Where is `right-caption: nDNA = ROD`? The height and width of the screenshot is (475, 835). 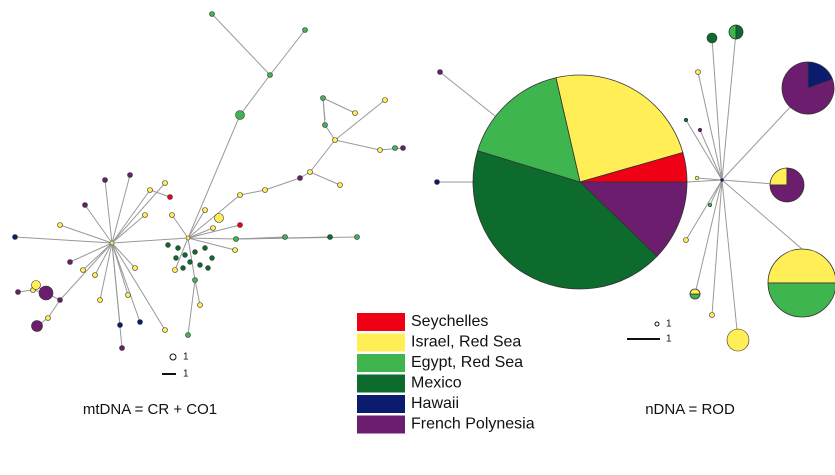
right-caption: nDNA = ROD is located at coordinates (690, 409).